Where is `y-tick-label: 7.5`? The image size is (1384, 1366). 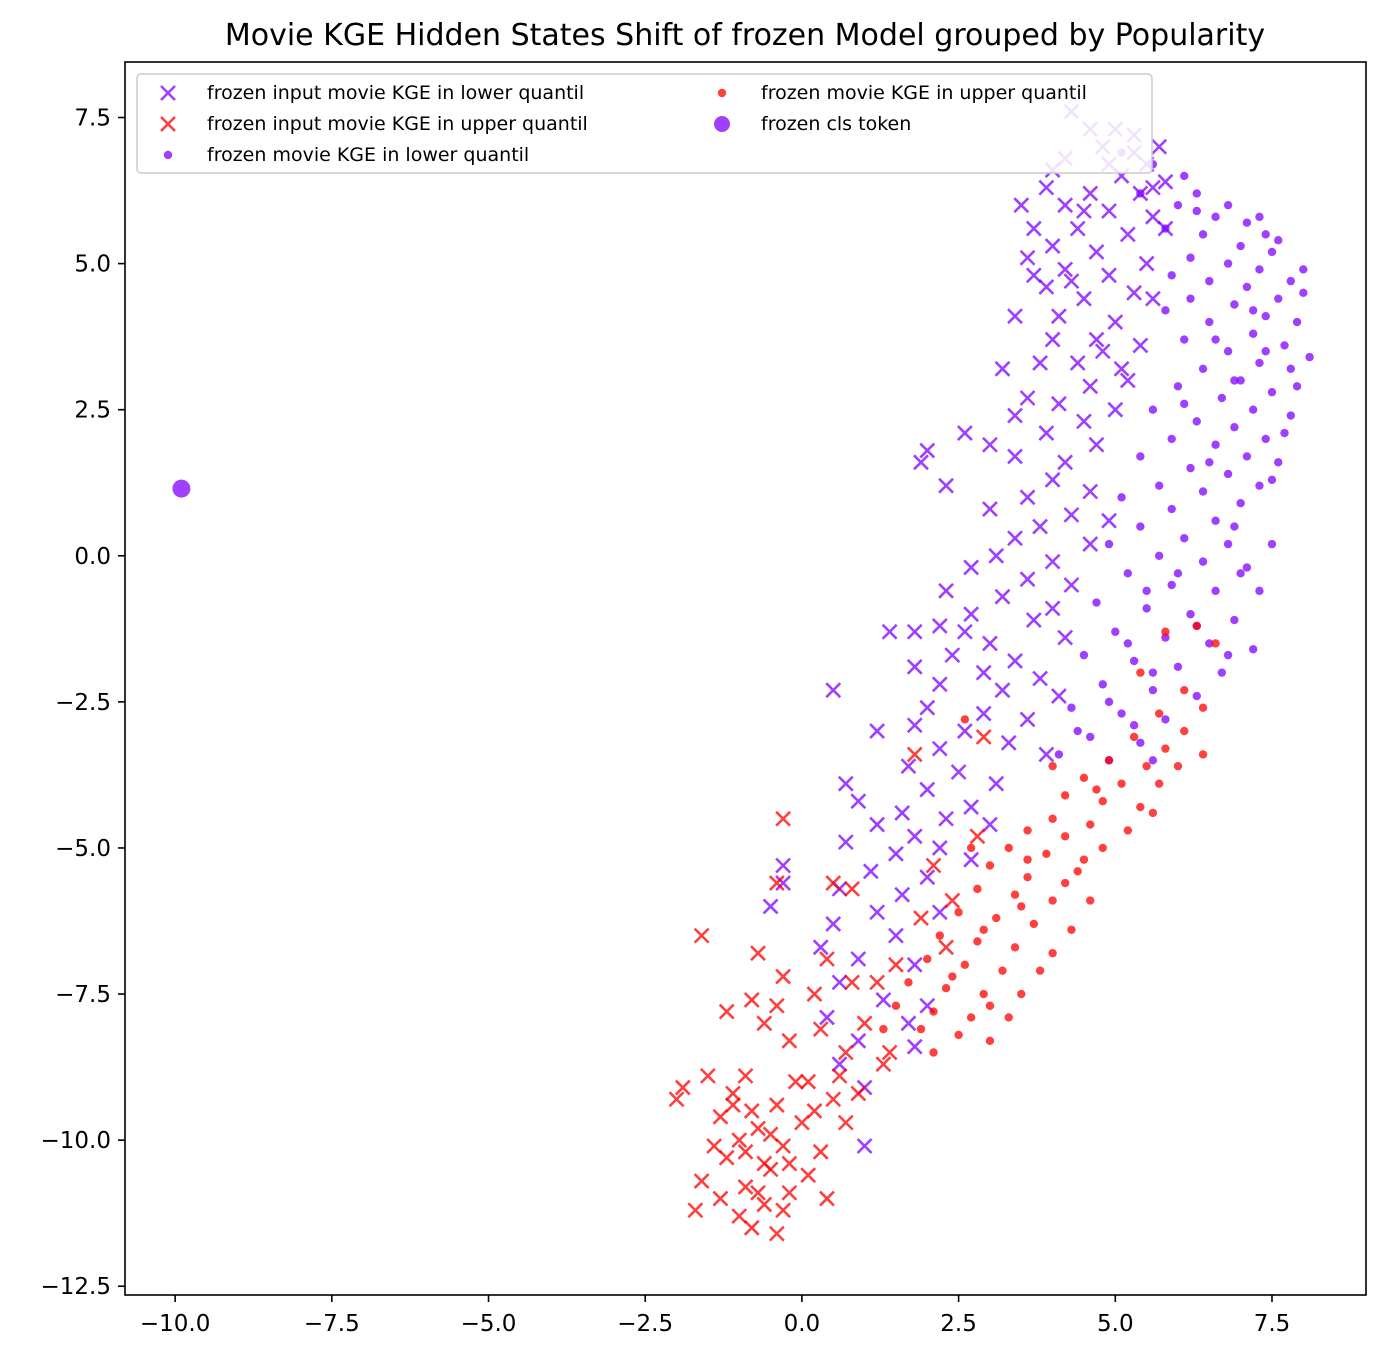
y-tick-label: 7.5 is located at coordinates (92, 119).